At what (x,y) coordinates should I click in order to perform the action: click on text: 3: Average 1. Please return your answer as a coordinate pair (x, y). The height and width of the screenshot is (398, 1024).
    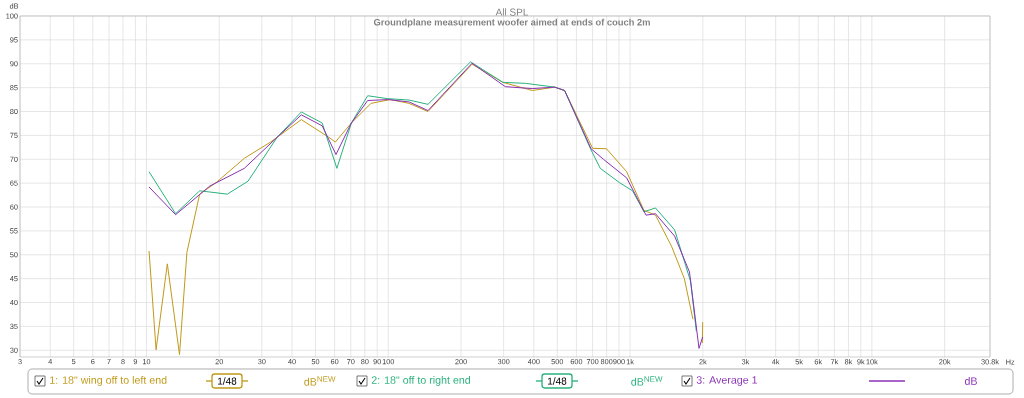
    Looking at the image, I should click on (727, 381).